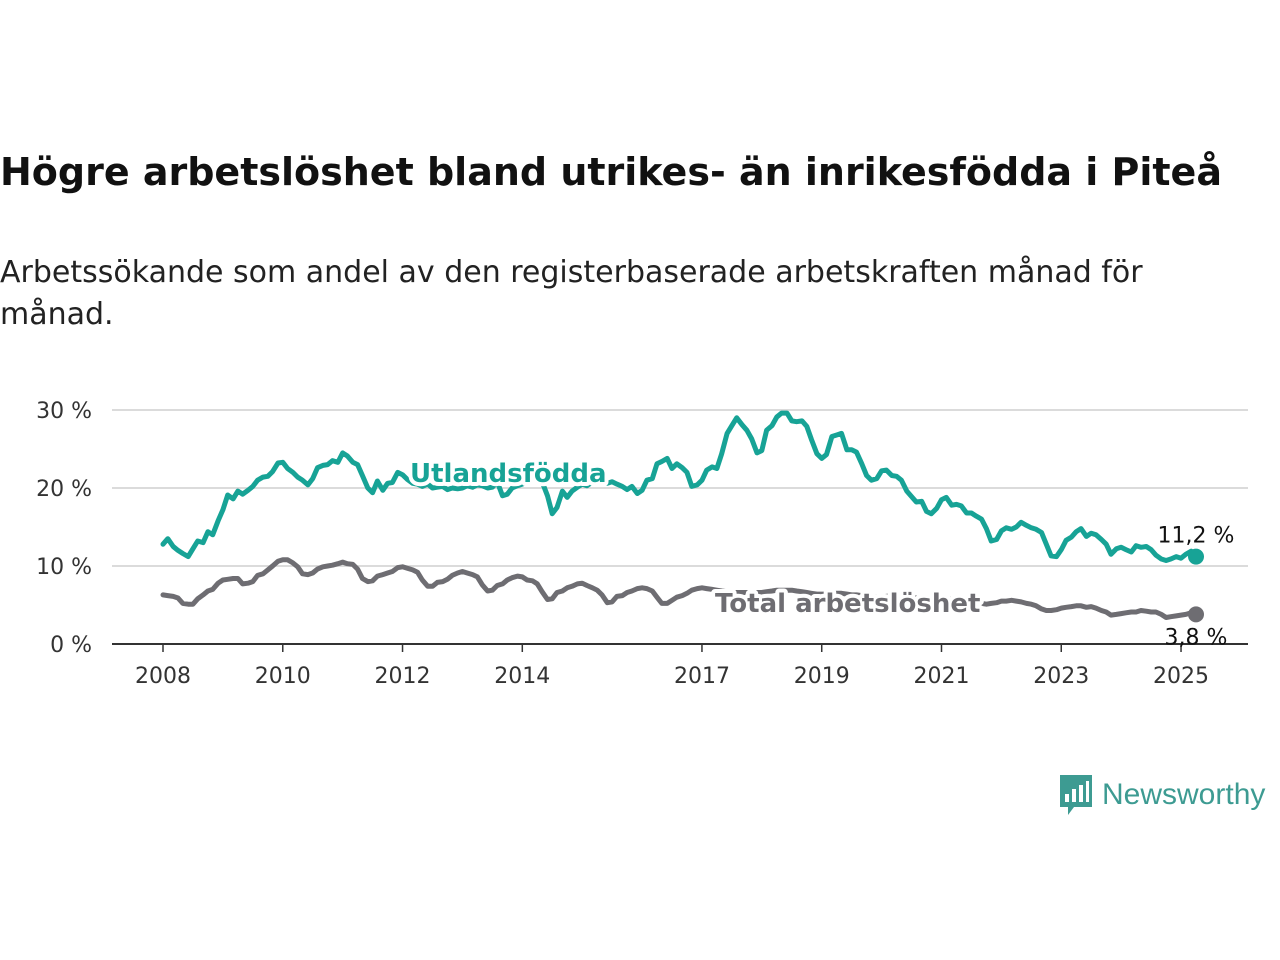  Describe the element at coordinates (283, 676) in the screenshot. I see `x-tick-label: 2010` at that location.